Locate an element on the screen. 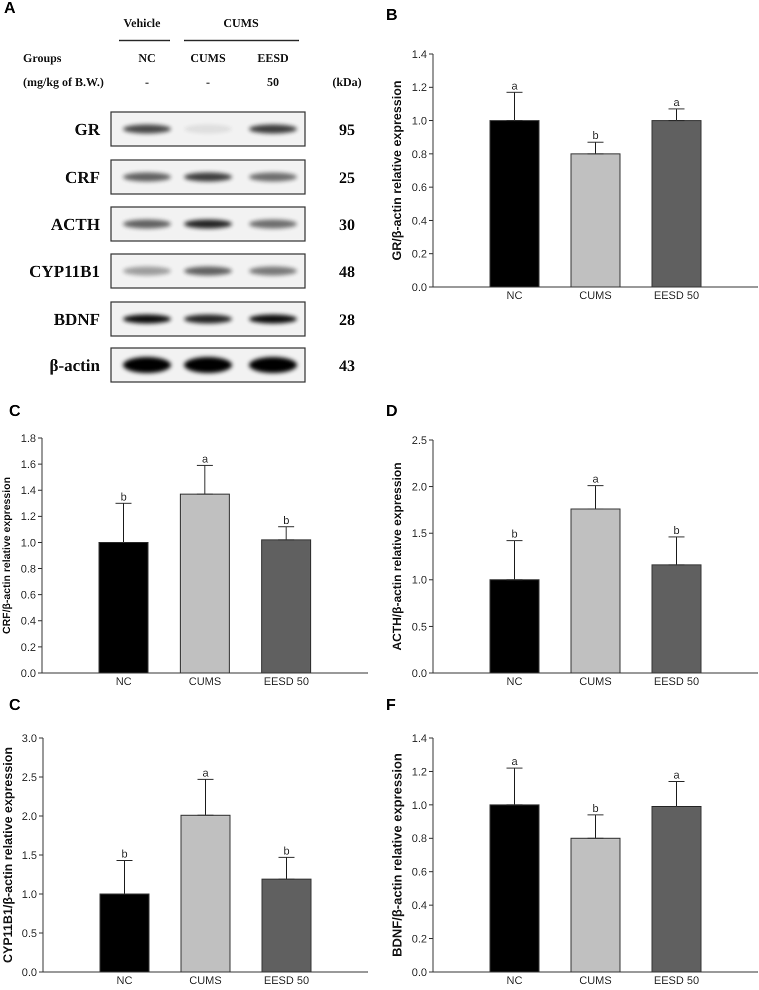 The height and width of the screenshot is (990, 759). text: EESD is located at coordinates (273, 58).